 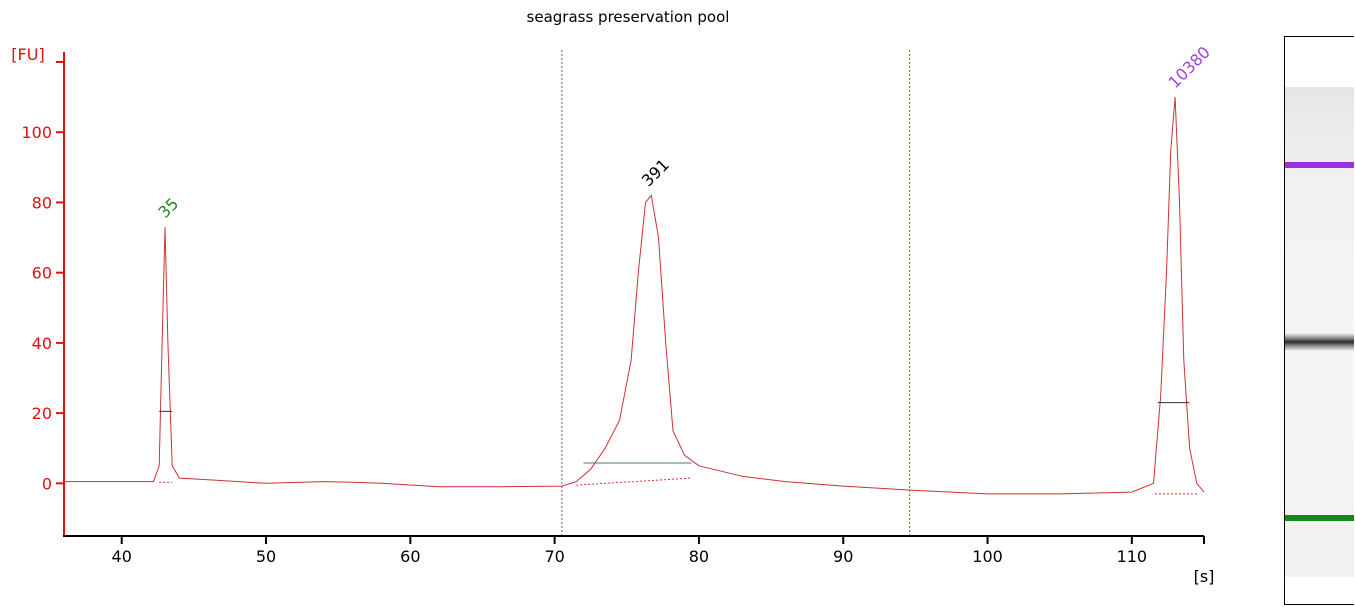 I want to click on x-tick-label: 110, so click(x=1132, y=556).